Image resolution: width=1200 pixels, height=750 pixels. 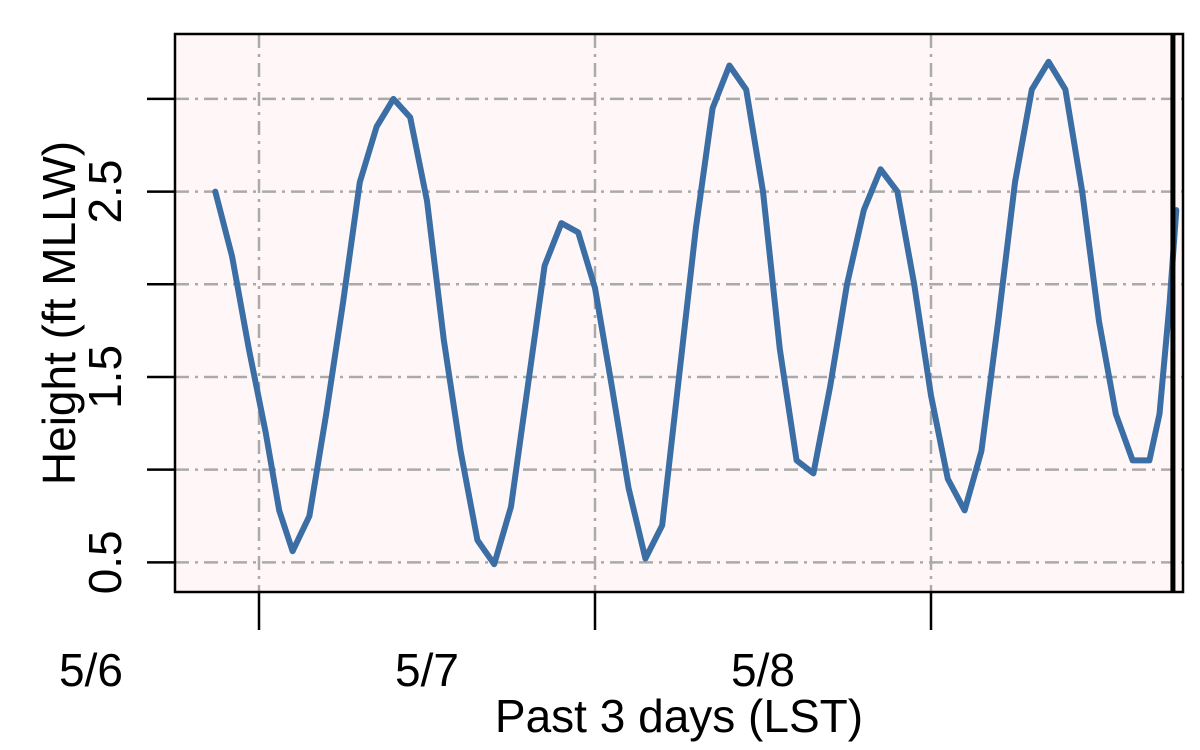 I want to click on y-axis-tick-labels: 0.5 1.5 2.5, so click(x=105, y=377).